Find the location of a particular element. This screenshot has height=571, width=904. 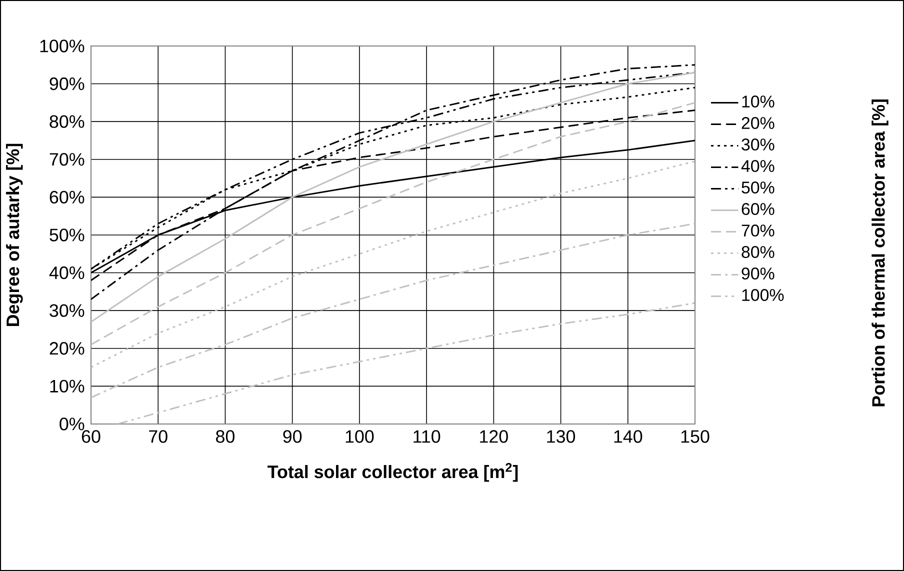

y-tick-label: 70% is located at coordinates (67, 159).